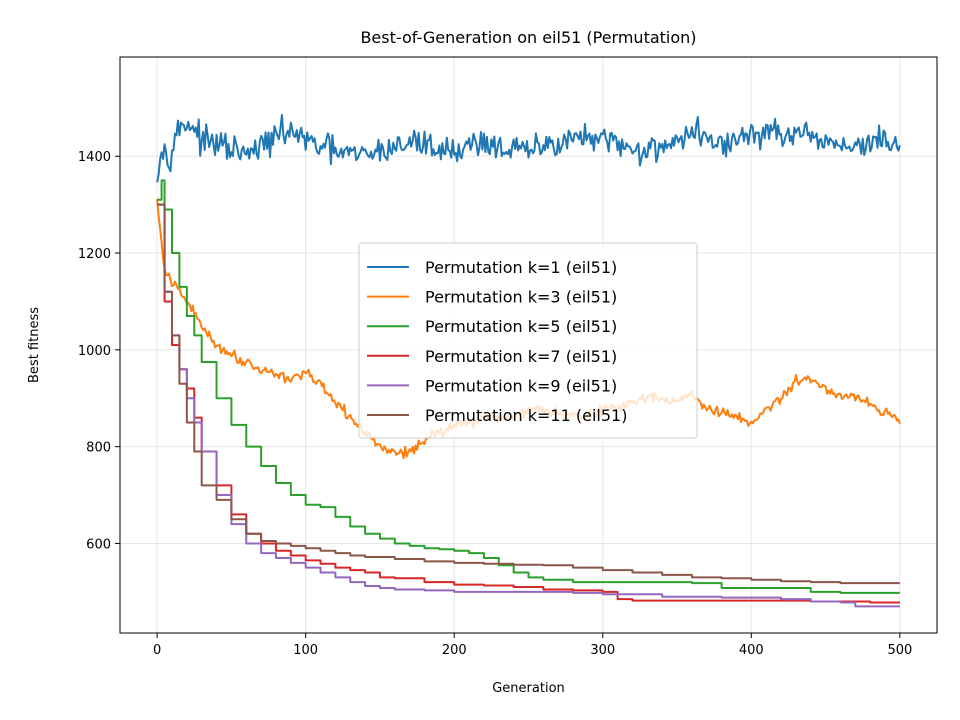  What do you see at coordinates (521, 385) in the screenshot?
I see `legend-label: Permutation k=9 (eil51)` at bounding box center [521, 385].